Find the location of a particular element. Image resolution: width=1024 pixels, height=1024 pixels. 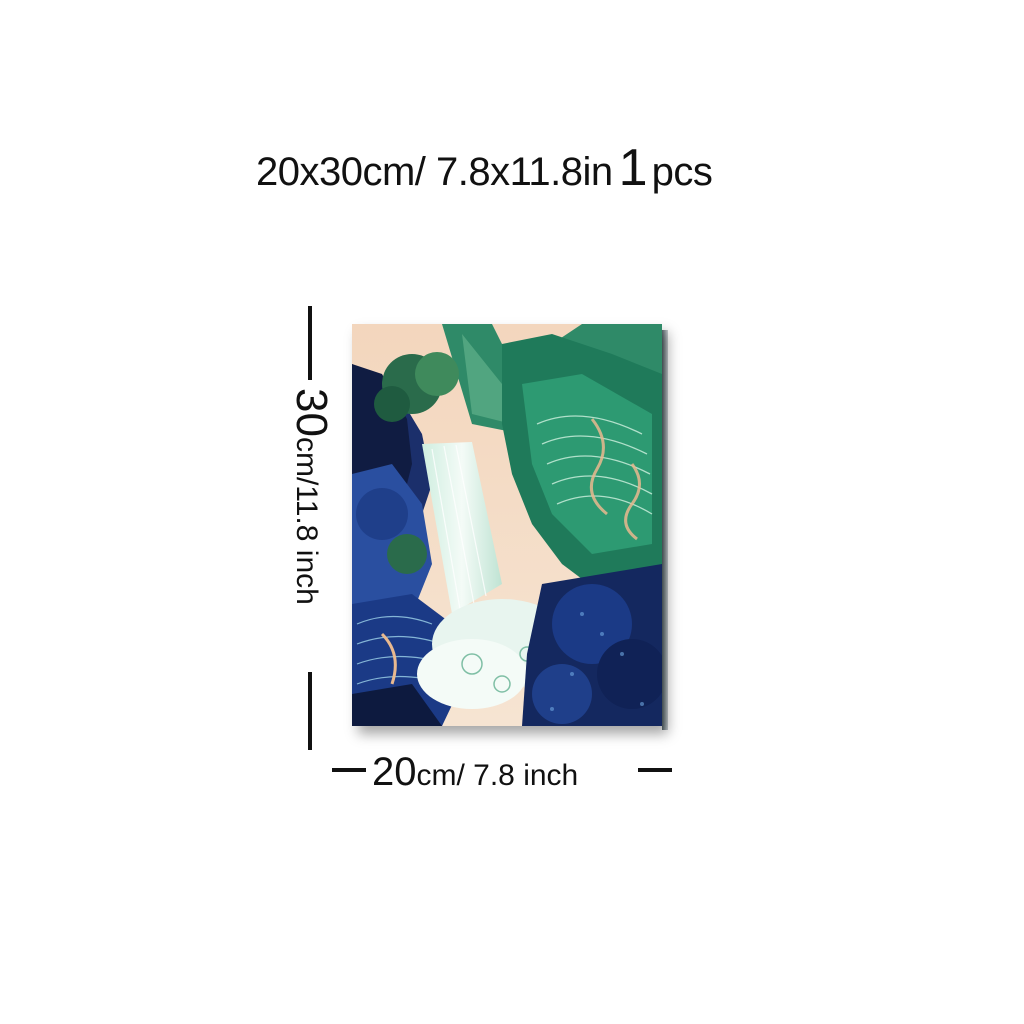

height-unit: cm/11.8 inch is located at coordinates (306, 520).